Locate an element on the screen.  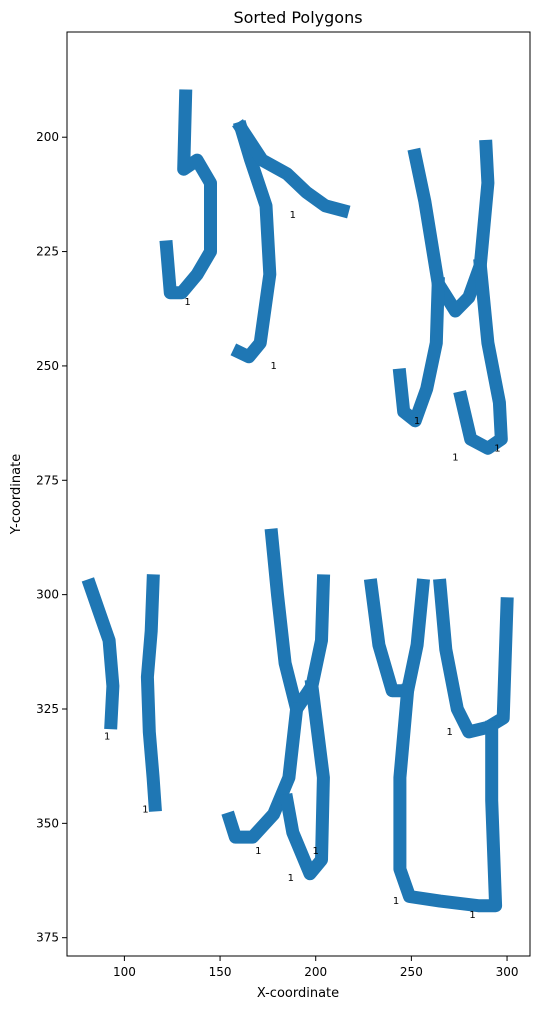
y-tick-label: 350 is located at coordinates (47, 823).